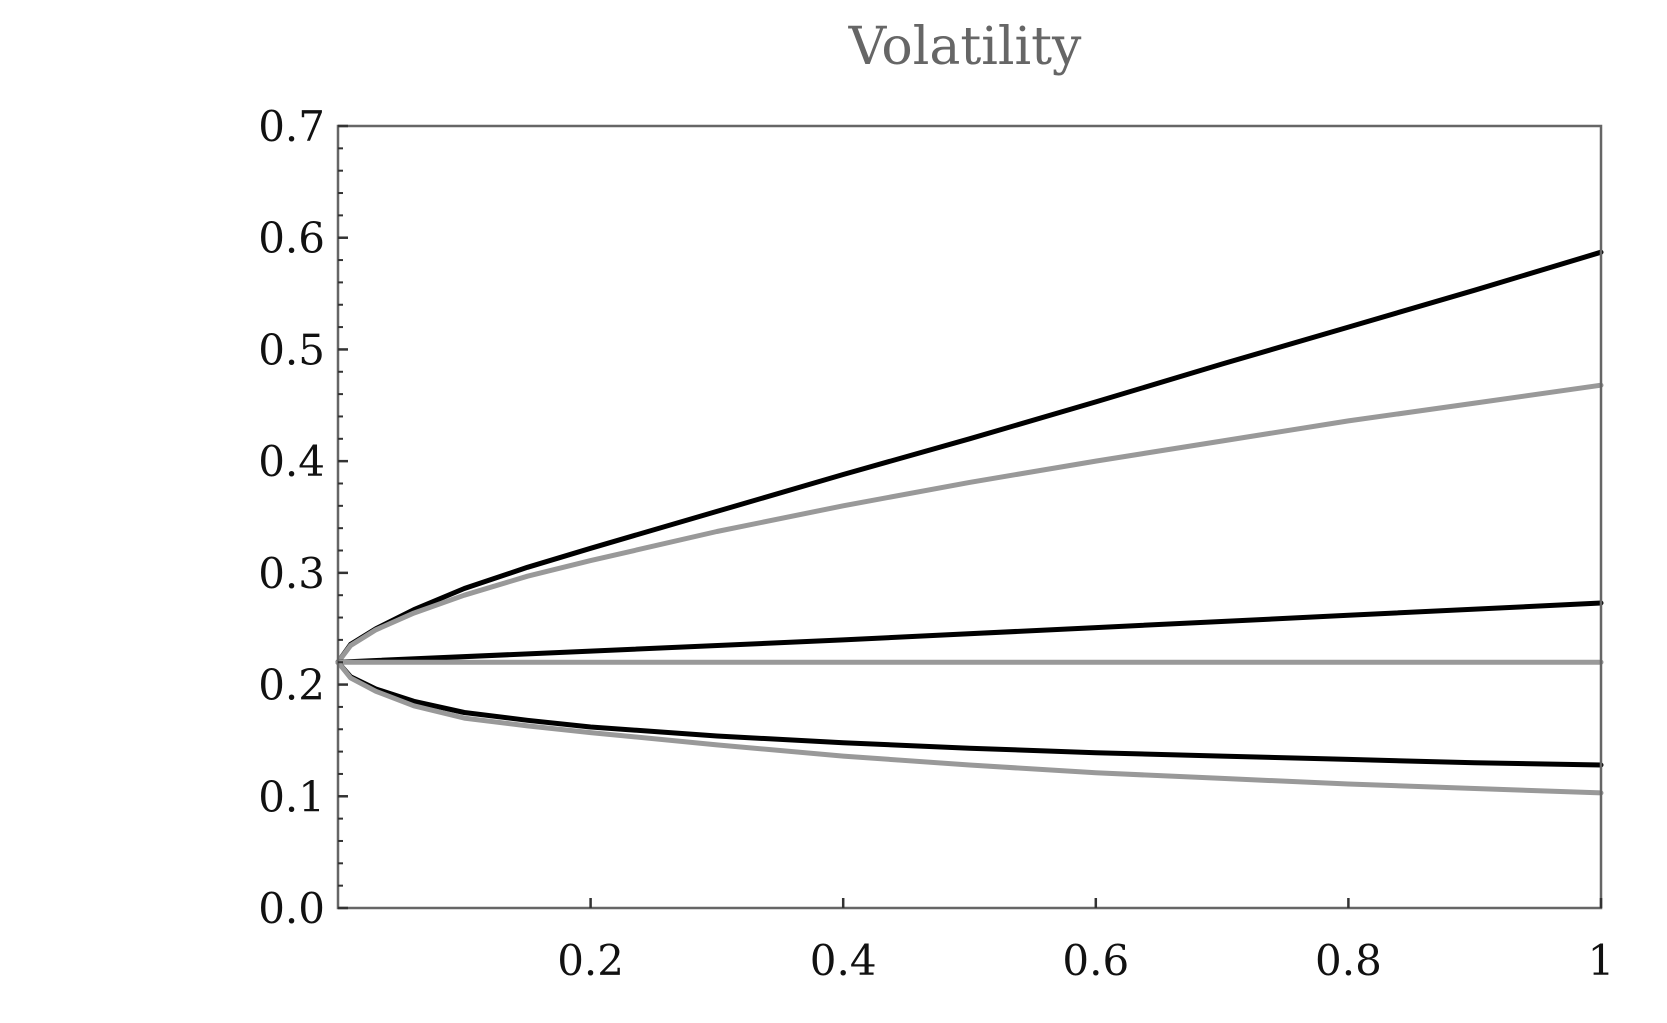 The width and height of the screenshot is (1667, 1023). I want to click on x-tick-label: 1, so click(1601, 960).